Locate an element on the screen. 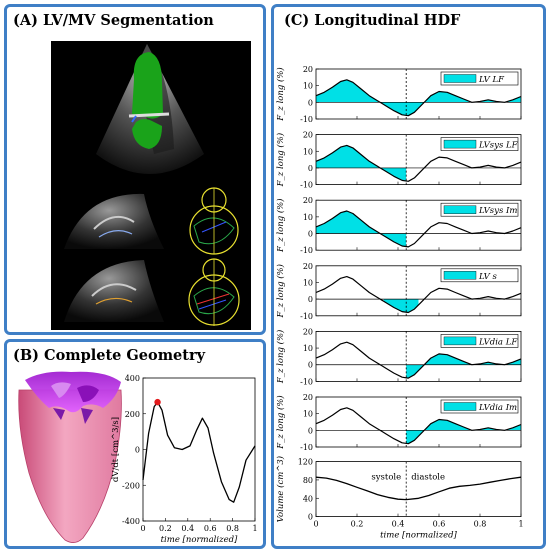 Image resolution: width=550 pixels, height=552 pixels. hdf-fill-lvdiaim is located at coordinates (463, 431).